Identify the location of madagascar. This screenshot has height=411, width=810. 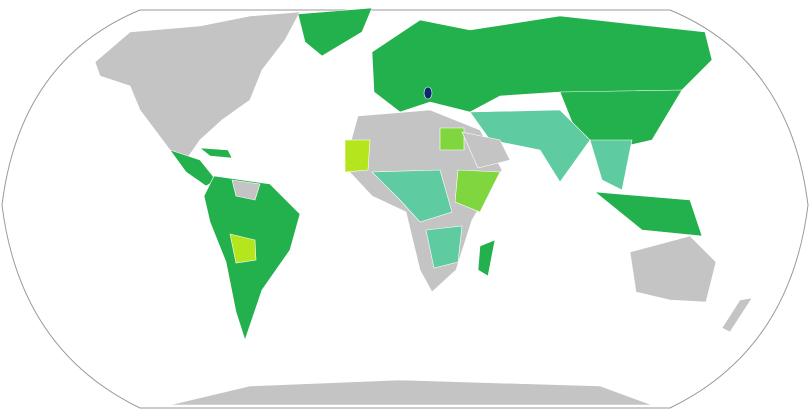
(486, 258).